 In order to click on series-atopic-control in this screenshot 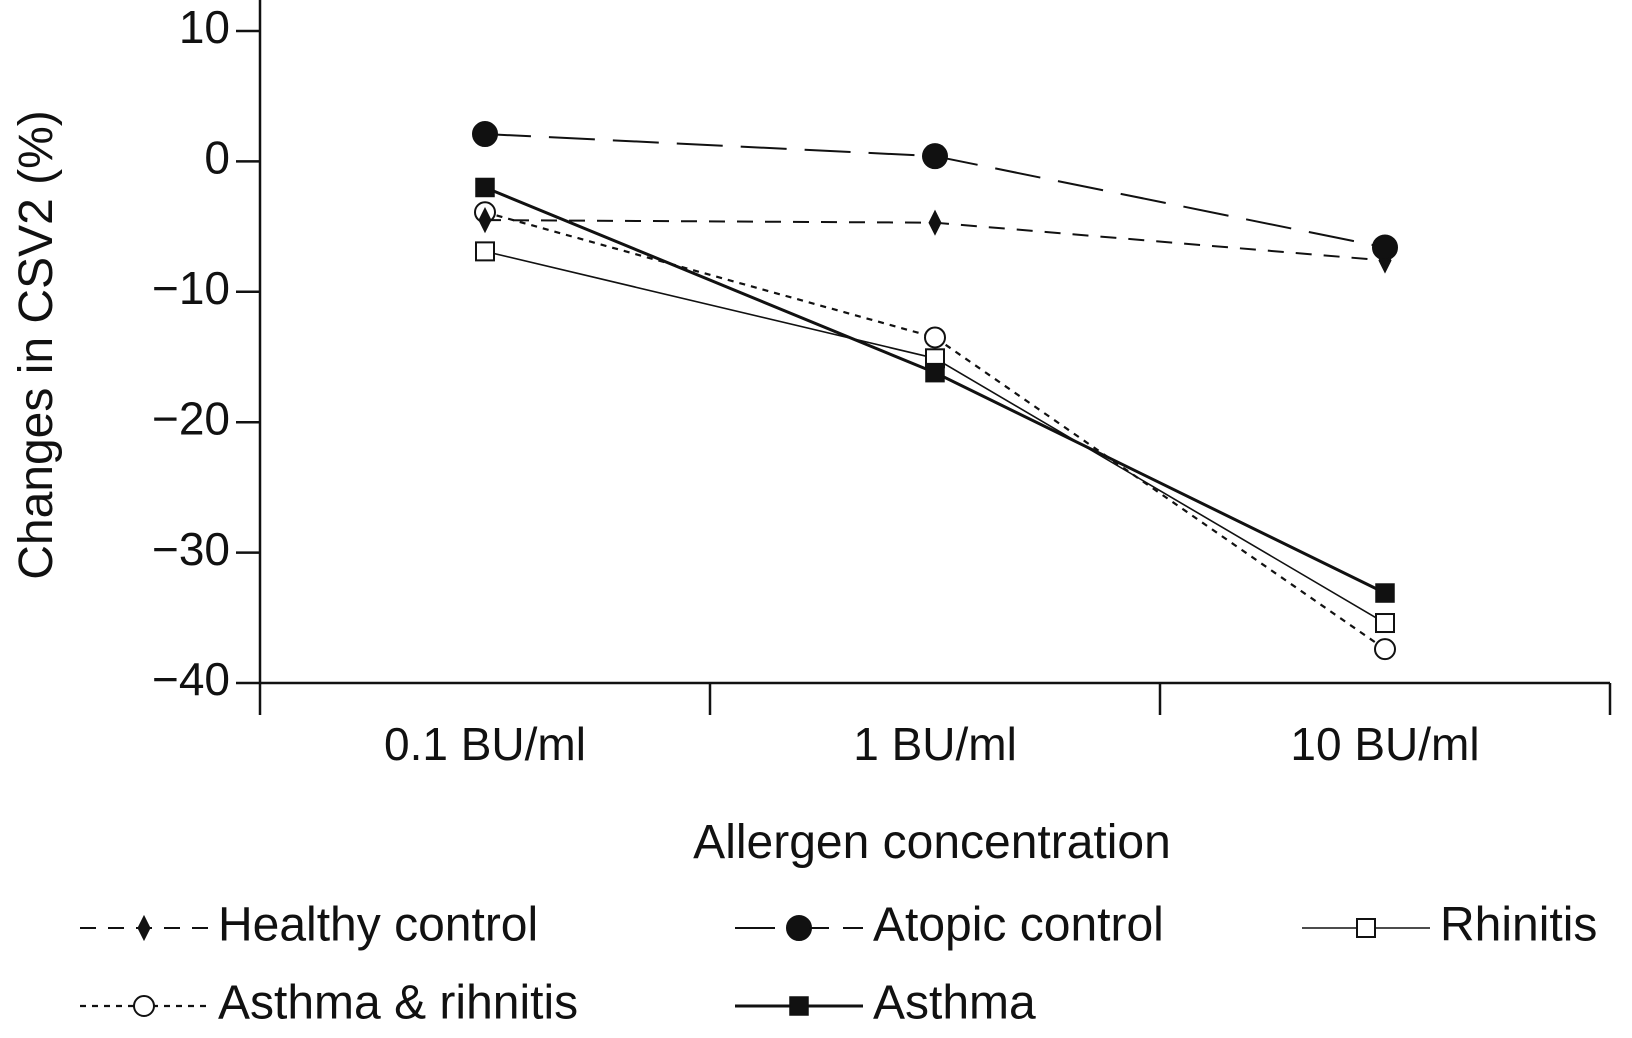, I will do `click(935, 191)`.